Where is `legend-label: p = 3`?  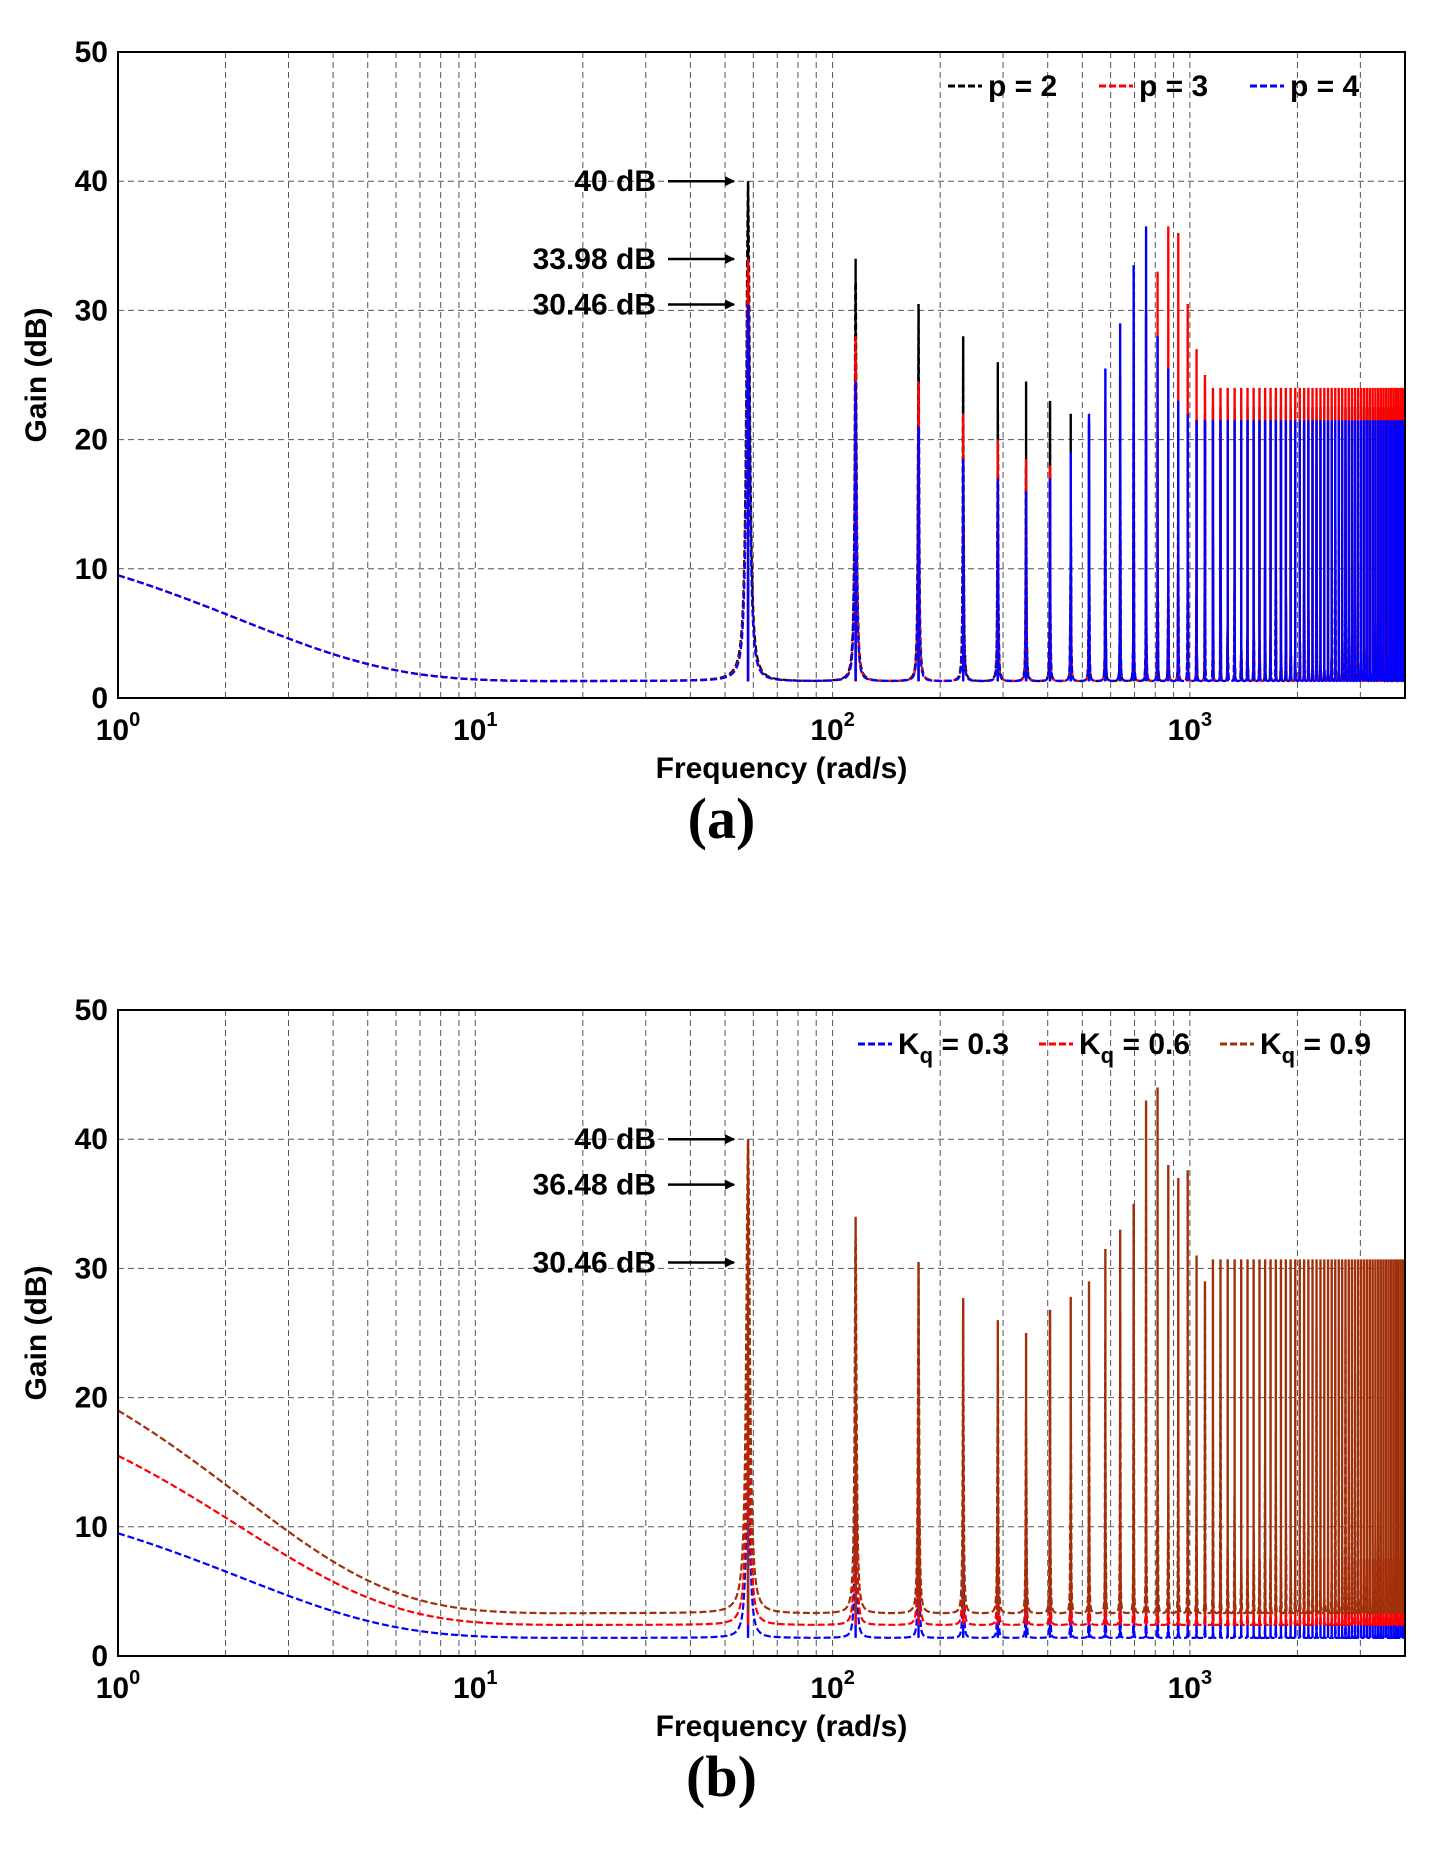
legend-label: p = 3 is located at coordinates (1173, 86).